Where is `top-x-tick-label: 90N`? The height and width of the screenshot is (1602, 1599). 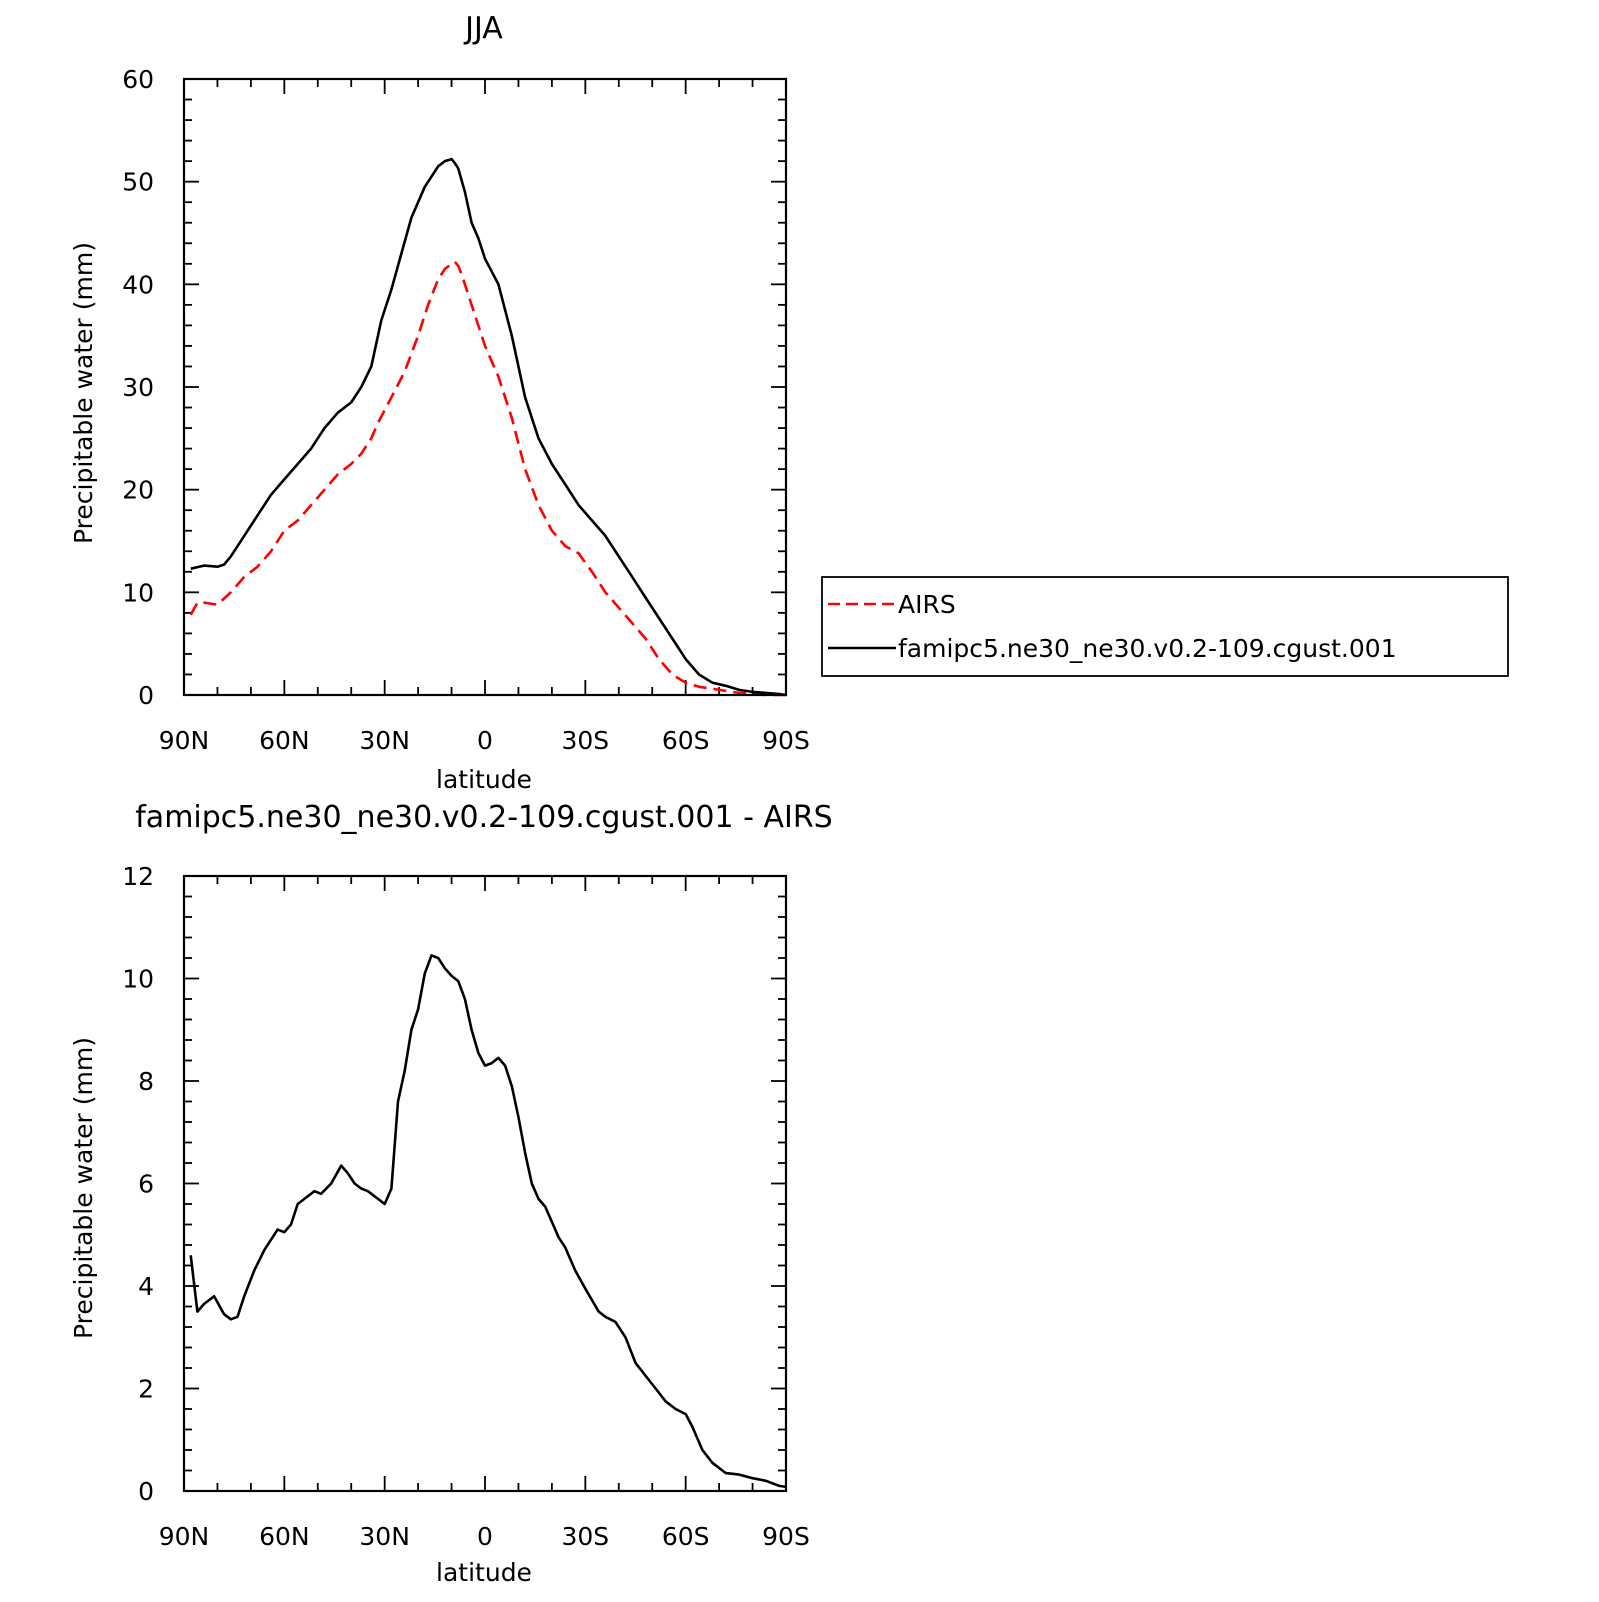
top-x-tick-label: 90N is located at coordinates (184, 740).